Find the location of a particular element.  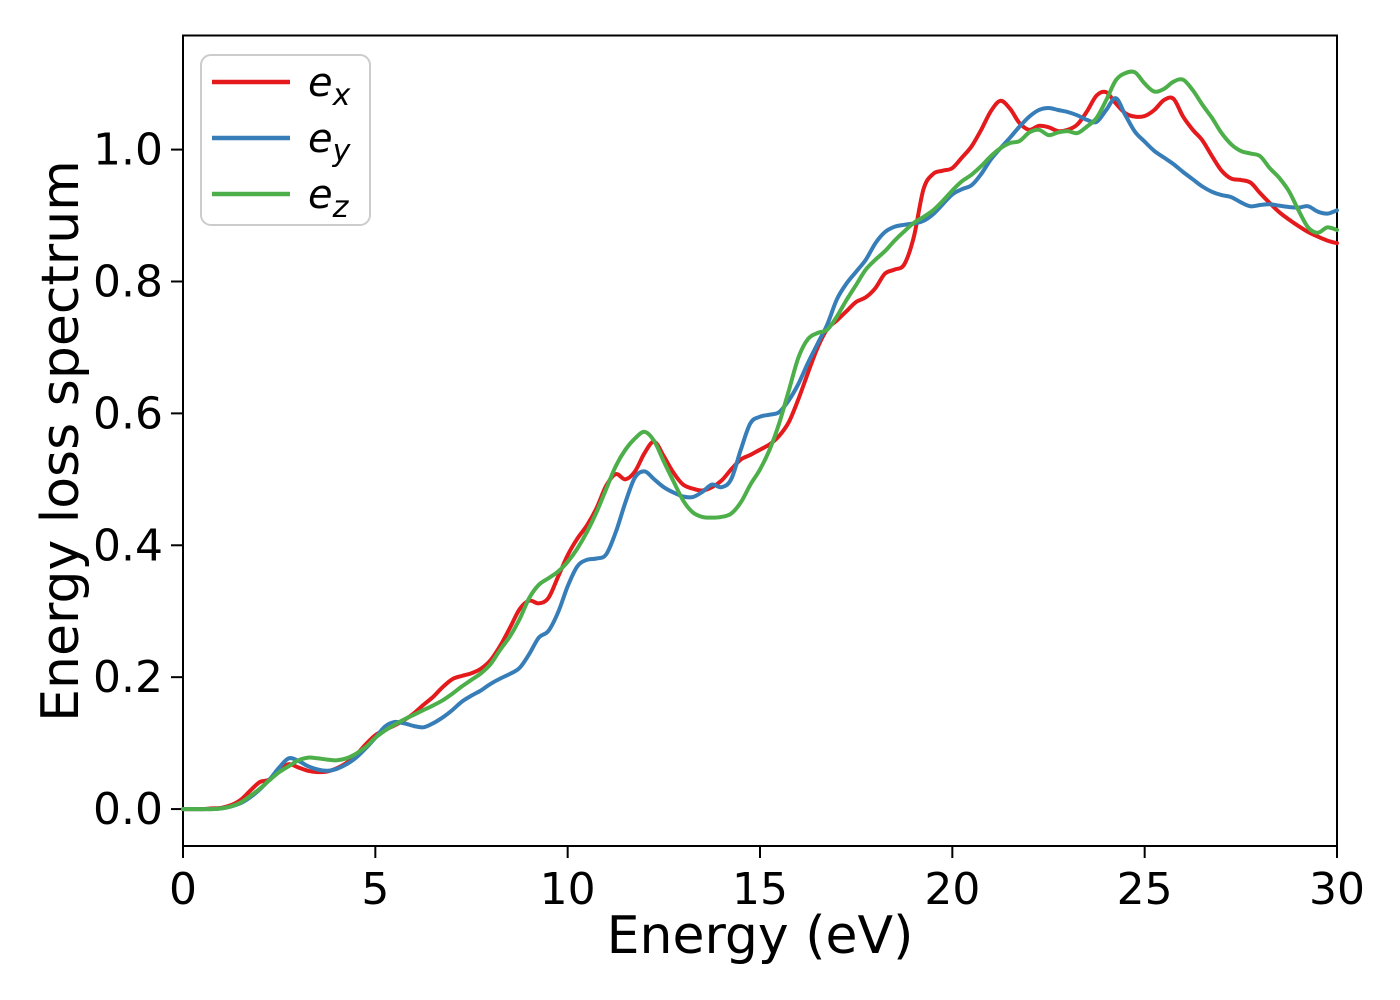

y-tick-label: 0.6 is located at coordinates (128, 413).